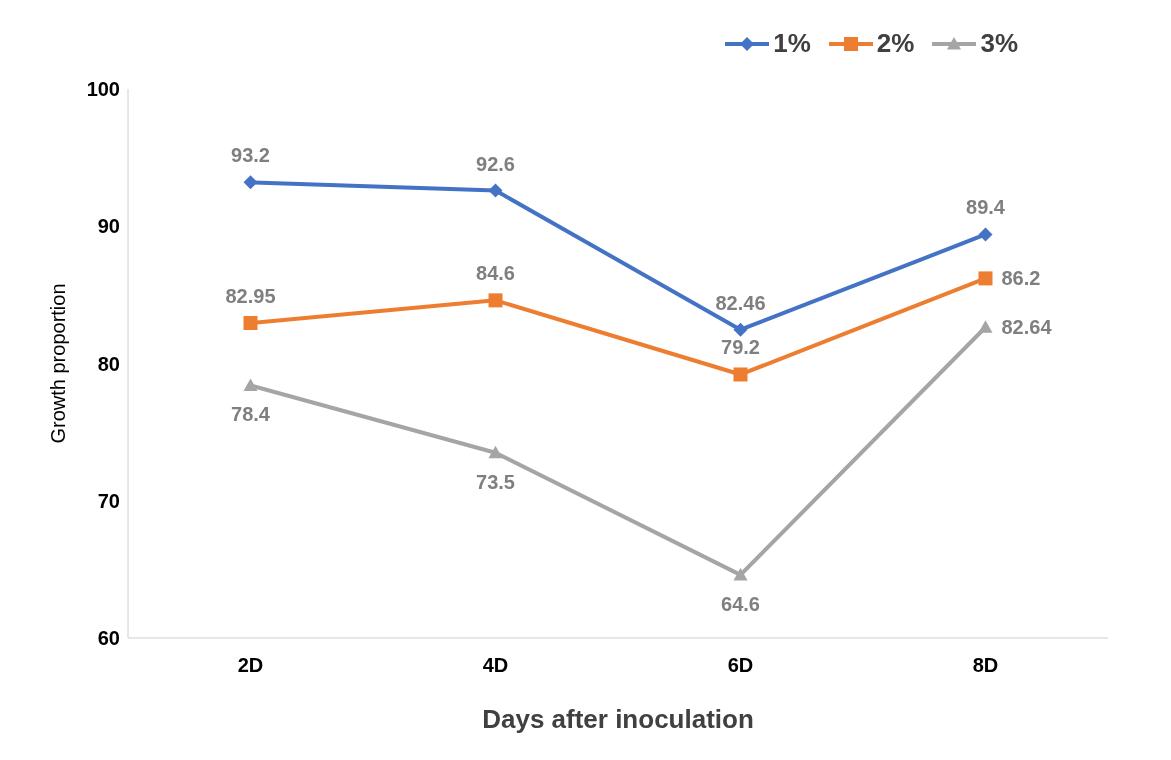  Describe the element at coordinates (740, 347) in the screenshot. I see `data-label: 79.2` at that location.